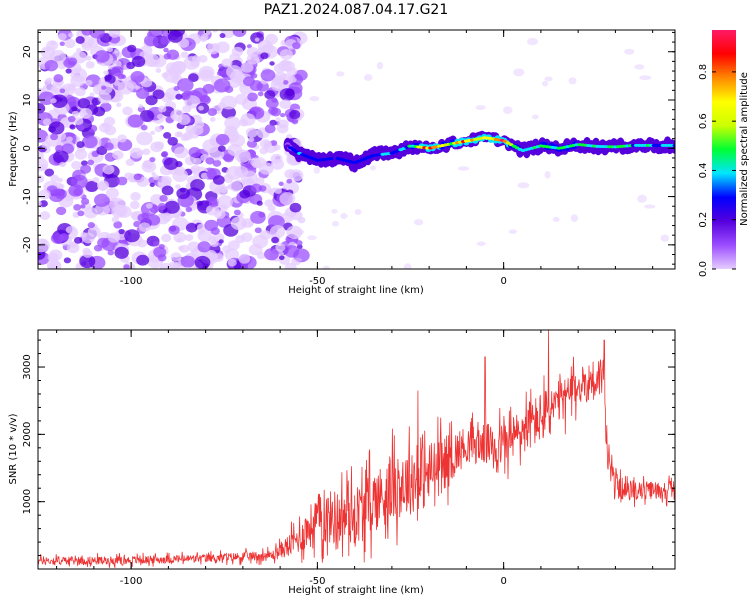  Describe the element at coordinates (317, 281) in the screenshot. I see `x-tick-label: -50` at that location.